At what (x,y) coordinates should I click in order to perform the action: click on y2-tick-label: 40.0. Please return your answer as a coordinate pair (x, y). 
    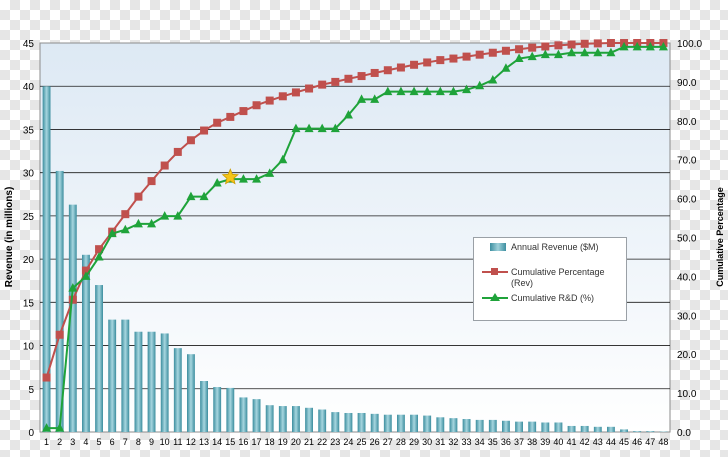
    Looking at the image, I should click on (687, 277).